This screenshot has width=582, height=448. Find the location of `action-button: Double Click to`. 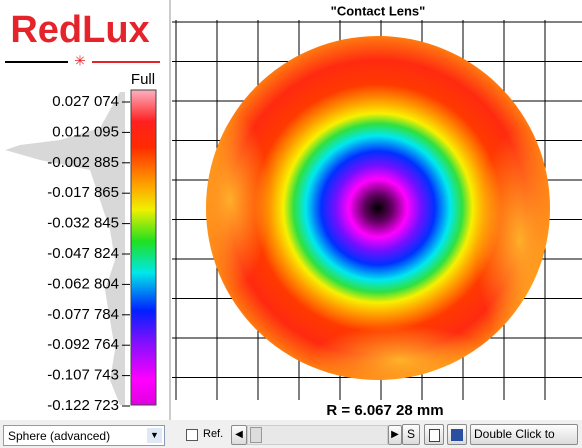

action-button: Double Click to is located at coordinates (524, 434).